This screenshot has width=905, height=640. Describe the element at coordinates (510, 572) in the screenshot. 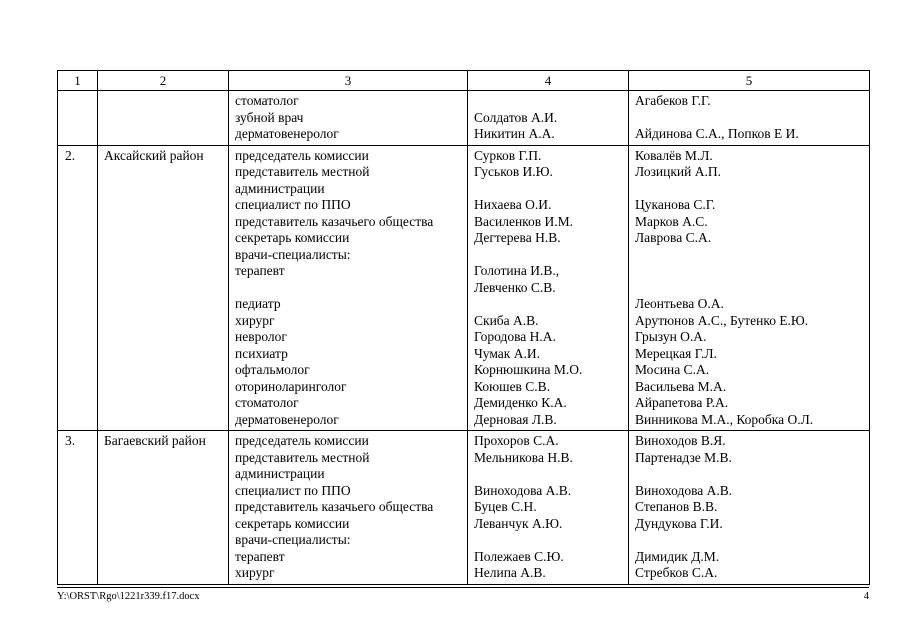

I see `cell-line: Нелипа А.В.` at that location.